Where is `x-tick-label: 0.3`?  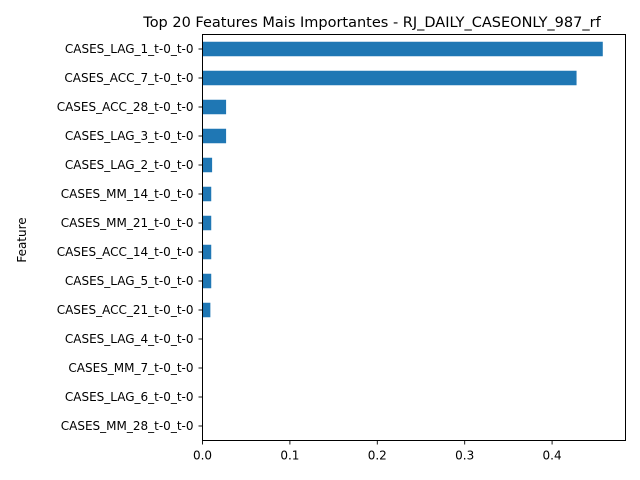
x-tick-label: 0.3 is located at coordinates (464, 456).